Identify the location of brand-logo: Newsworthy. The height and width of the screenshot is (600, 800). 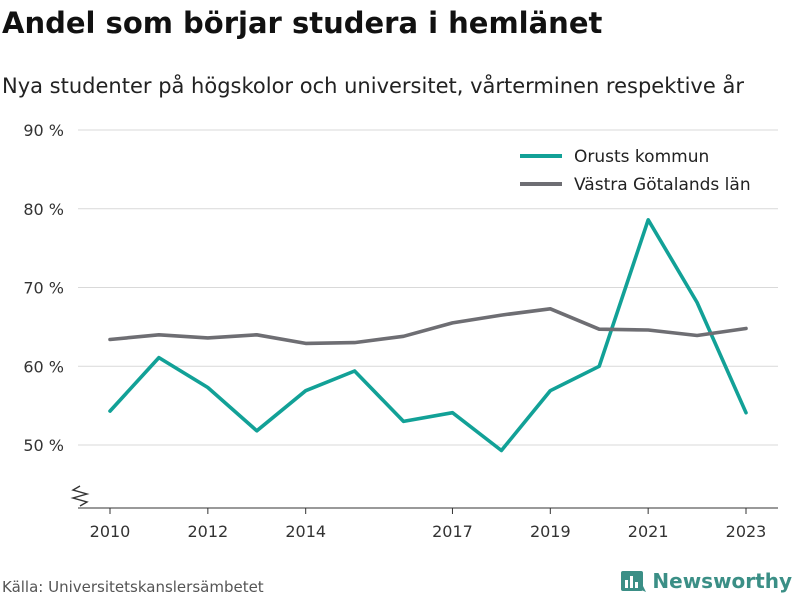
(706, 581).